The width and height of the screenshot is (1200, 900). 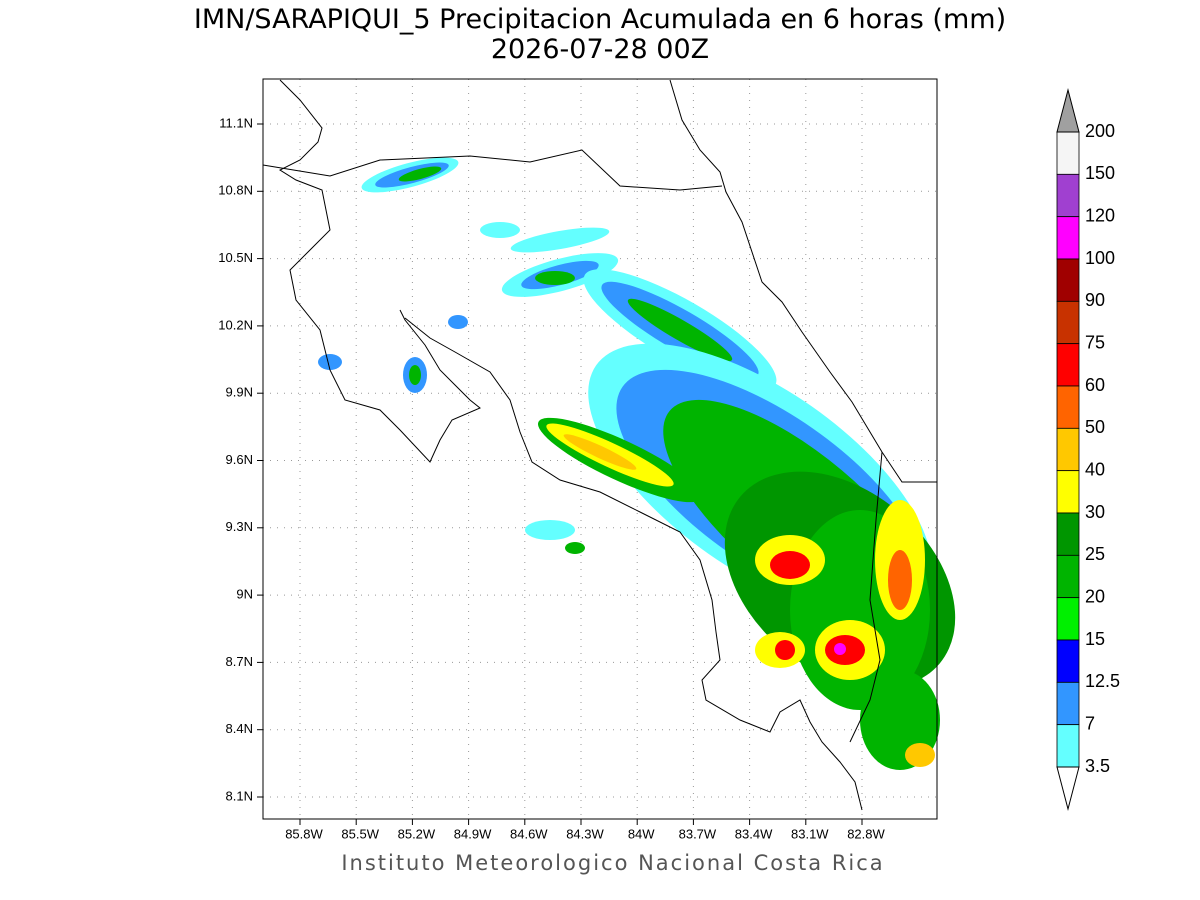 What do you see at coordinates (304, 833) in the screenshot?
I see `lon-label: 85.8W` at bounding box center [304, 833].